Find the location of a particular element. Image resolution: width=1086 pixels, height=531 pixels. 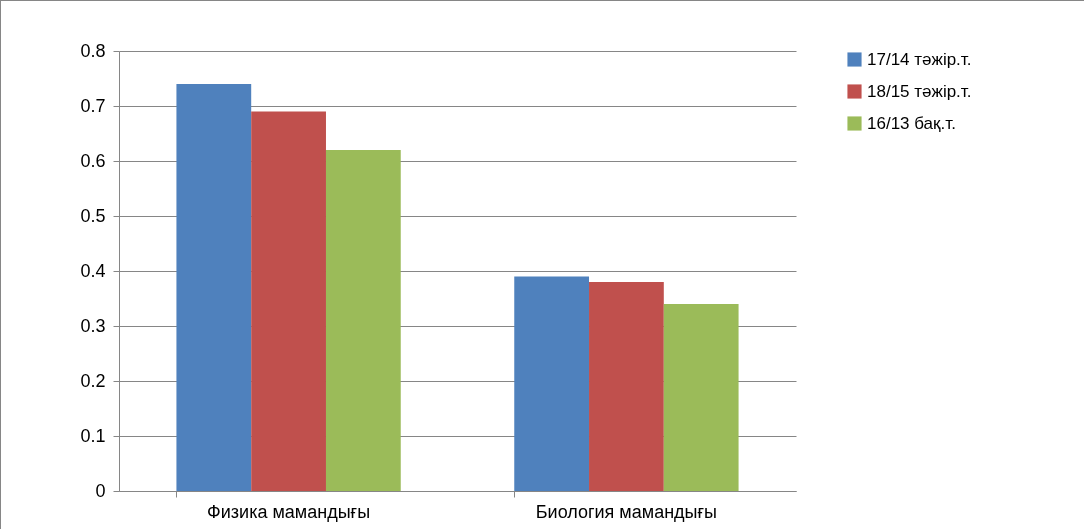

y-tick-label: 0 is located at coordinates (100, 490).